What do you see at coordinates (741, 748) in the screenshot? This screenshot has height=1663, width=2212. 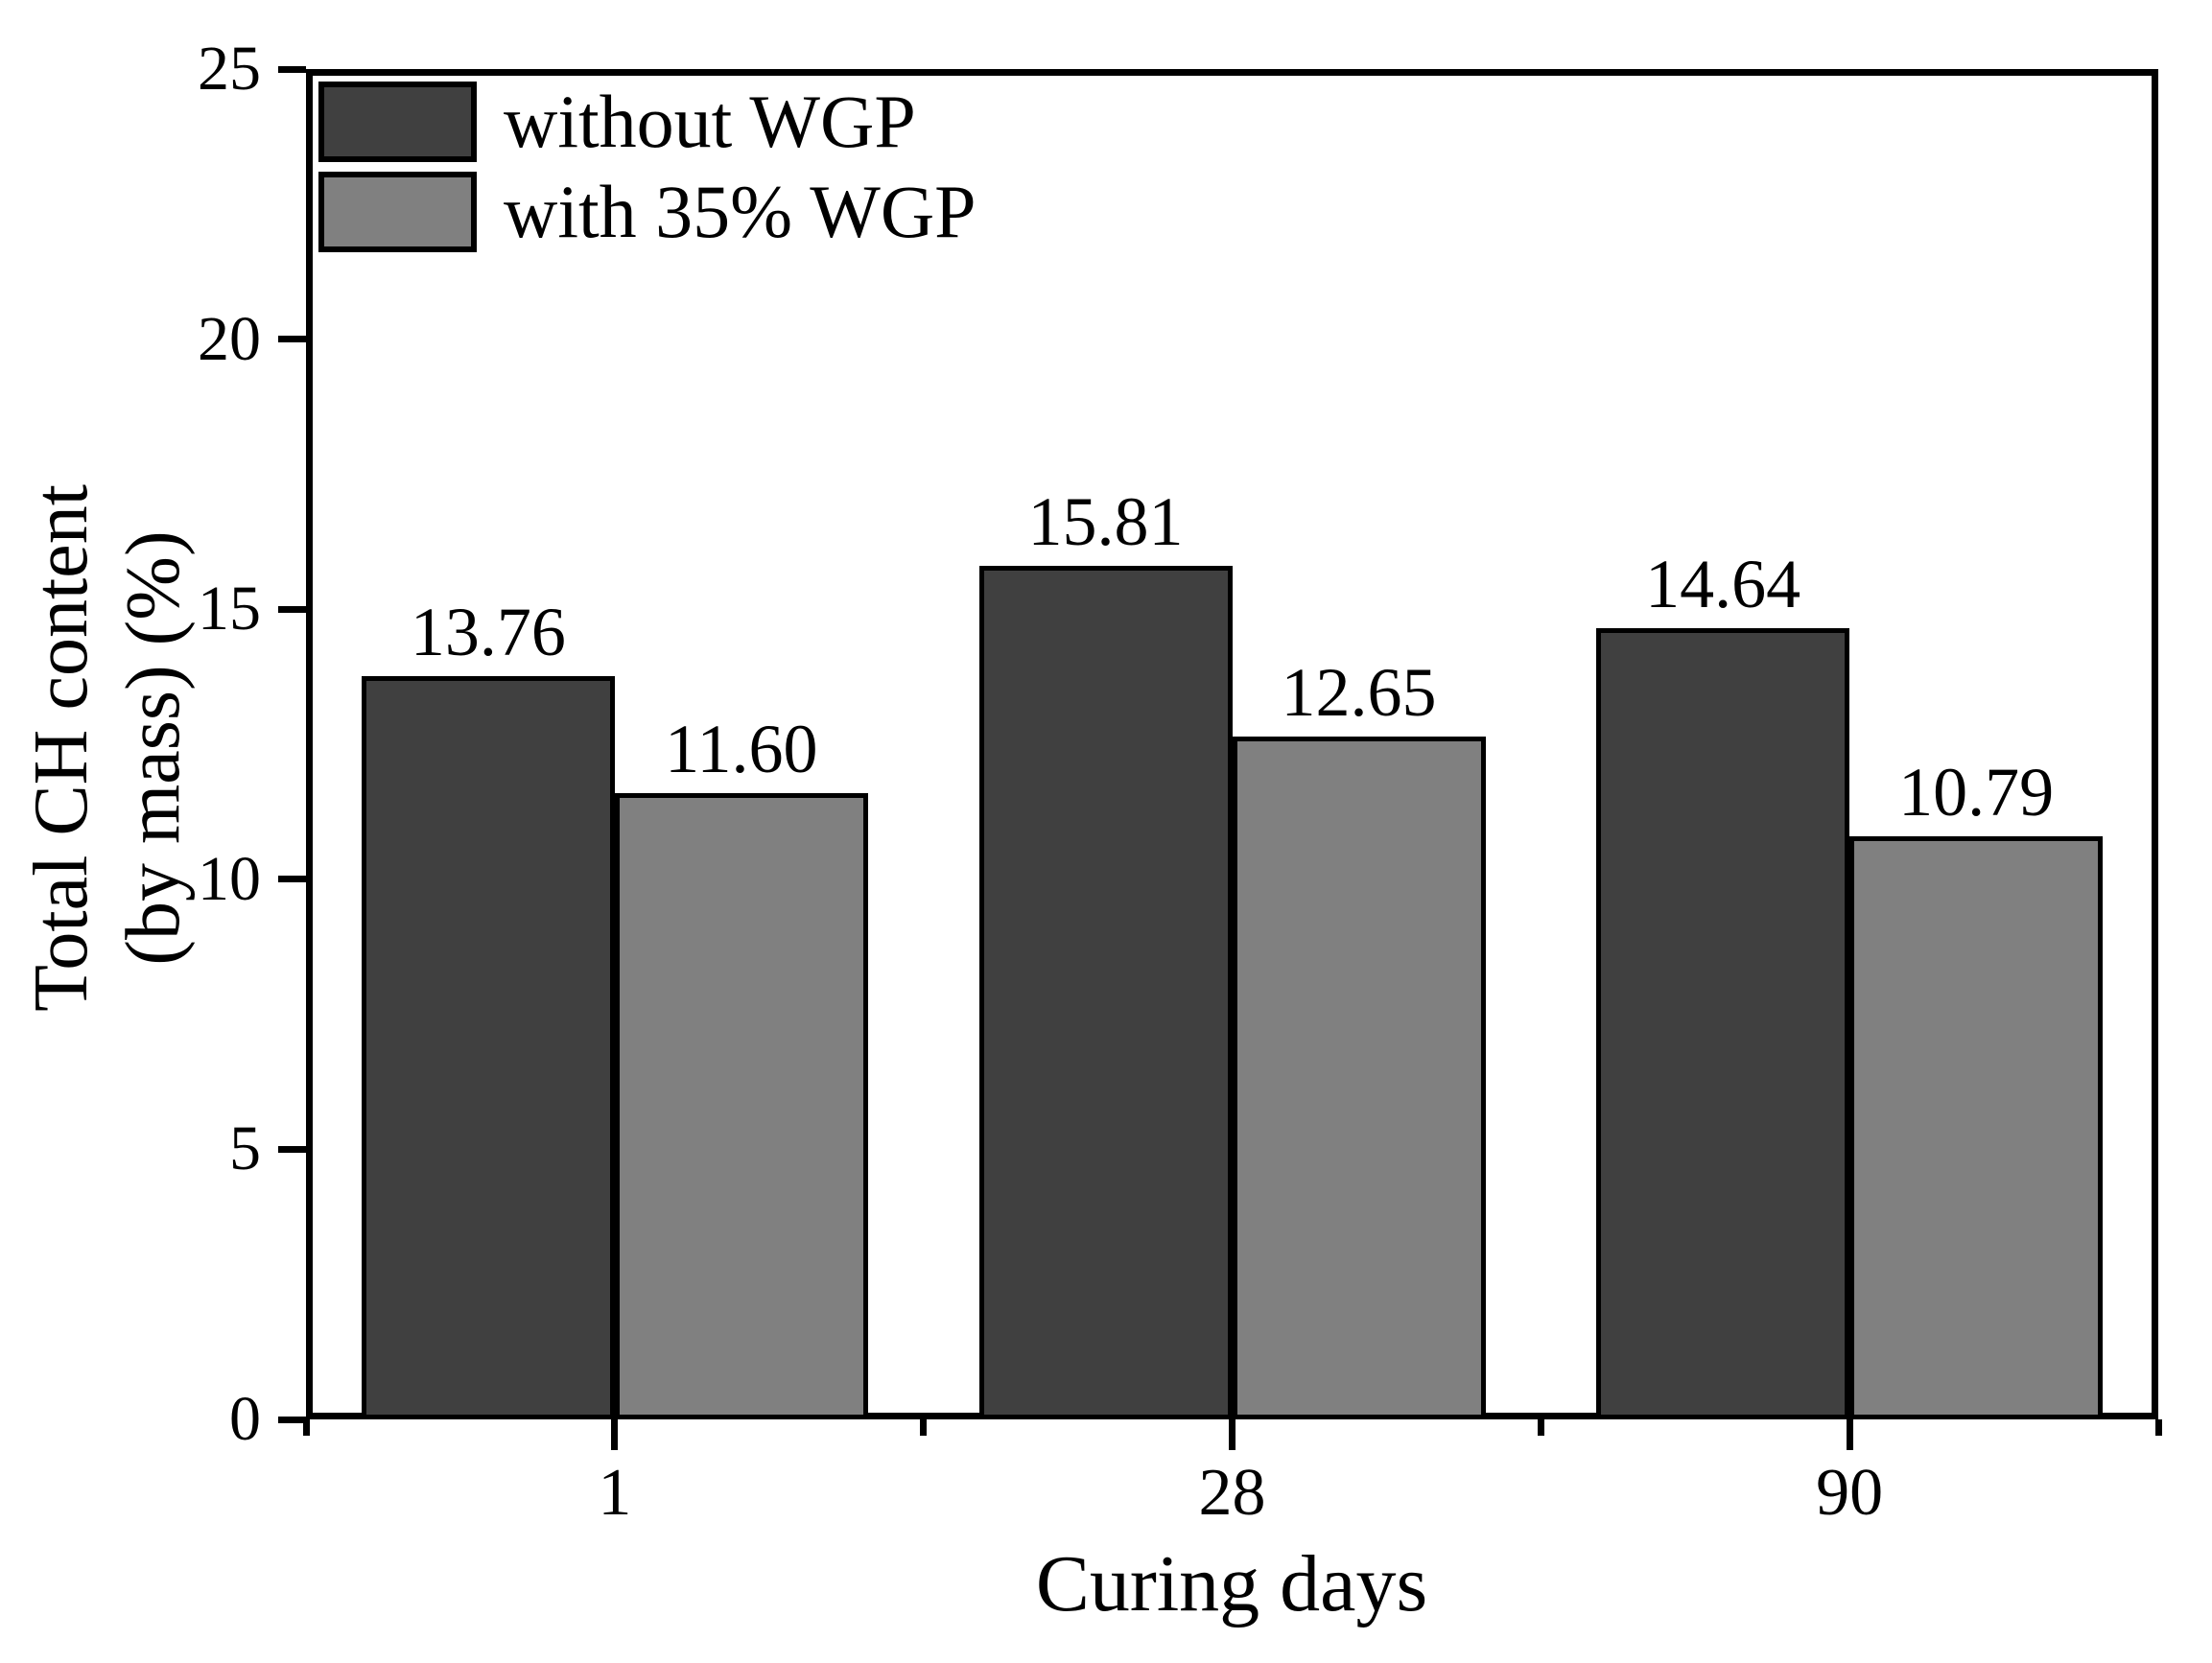 I see `bar-value-label-day-1-series-1: 11.60` at bounding box center [741, 748].